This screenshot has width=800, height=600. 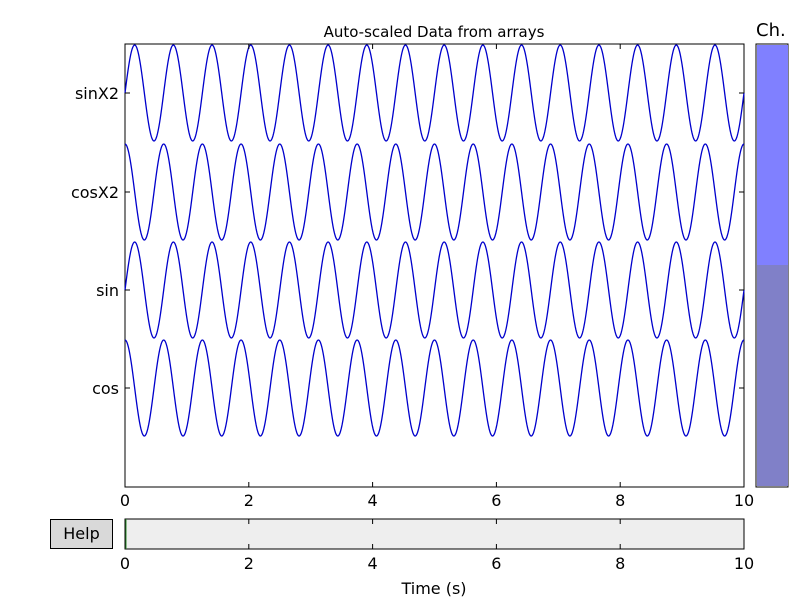 I want to click on nav-x-tick-label: 10, so click(x=744, y=563).